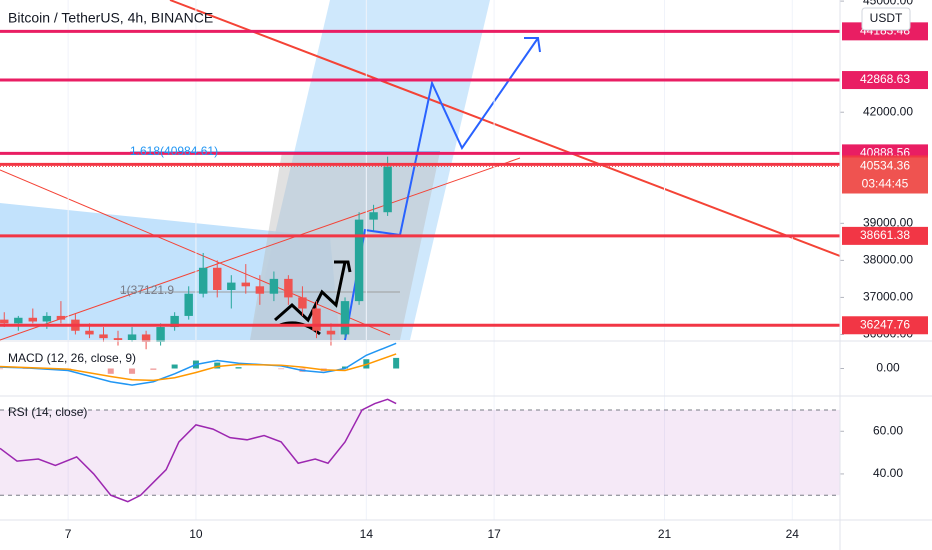  I want to click on last-price-box, so click(885, 175).